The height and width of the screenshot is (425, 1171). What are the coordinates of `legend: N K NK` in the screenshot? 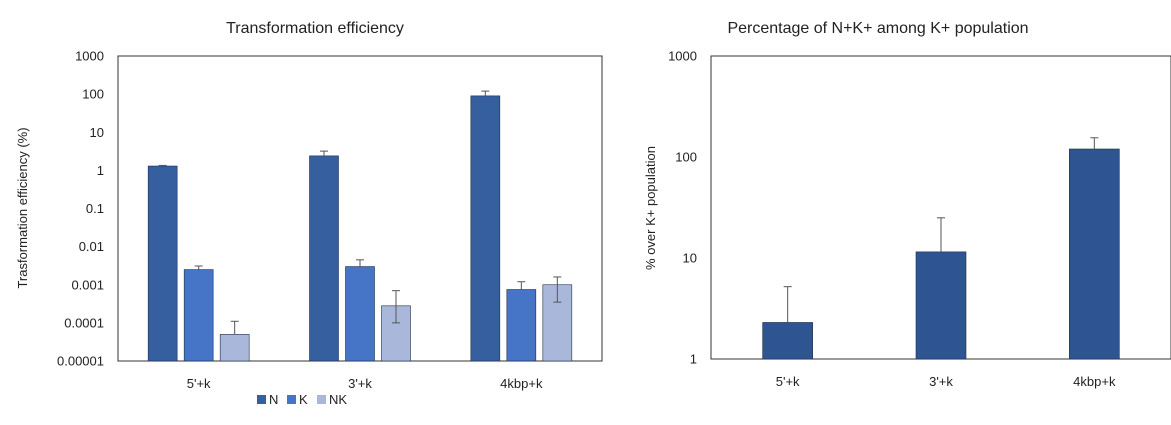 It's located at (302, 399).